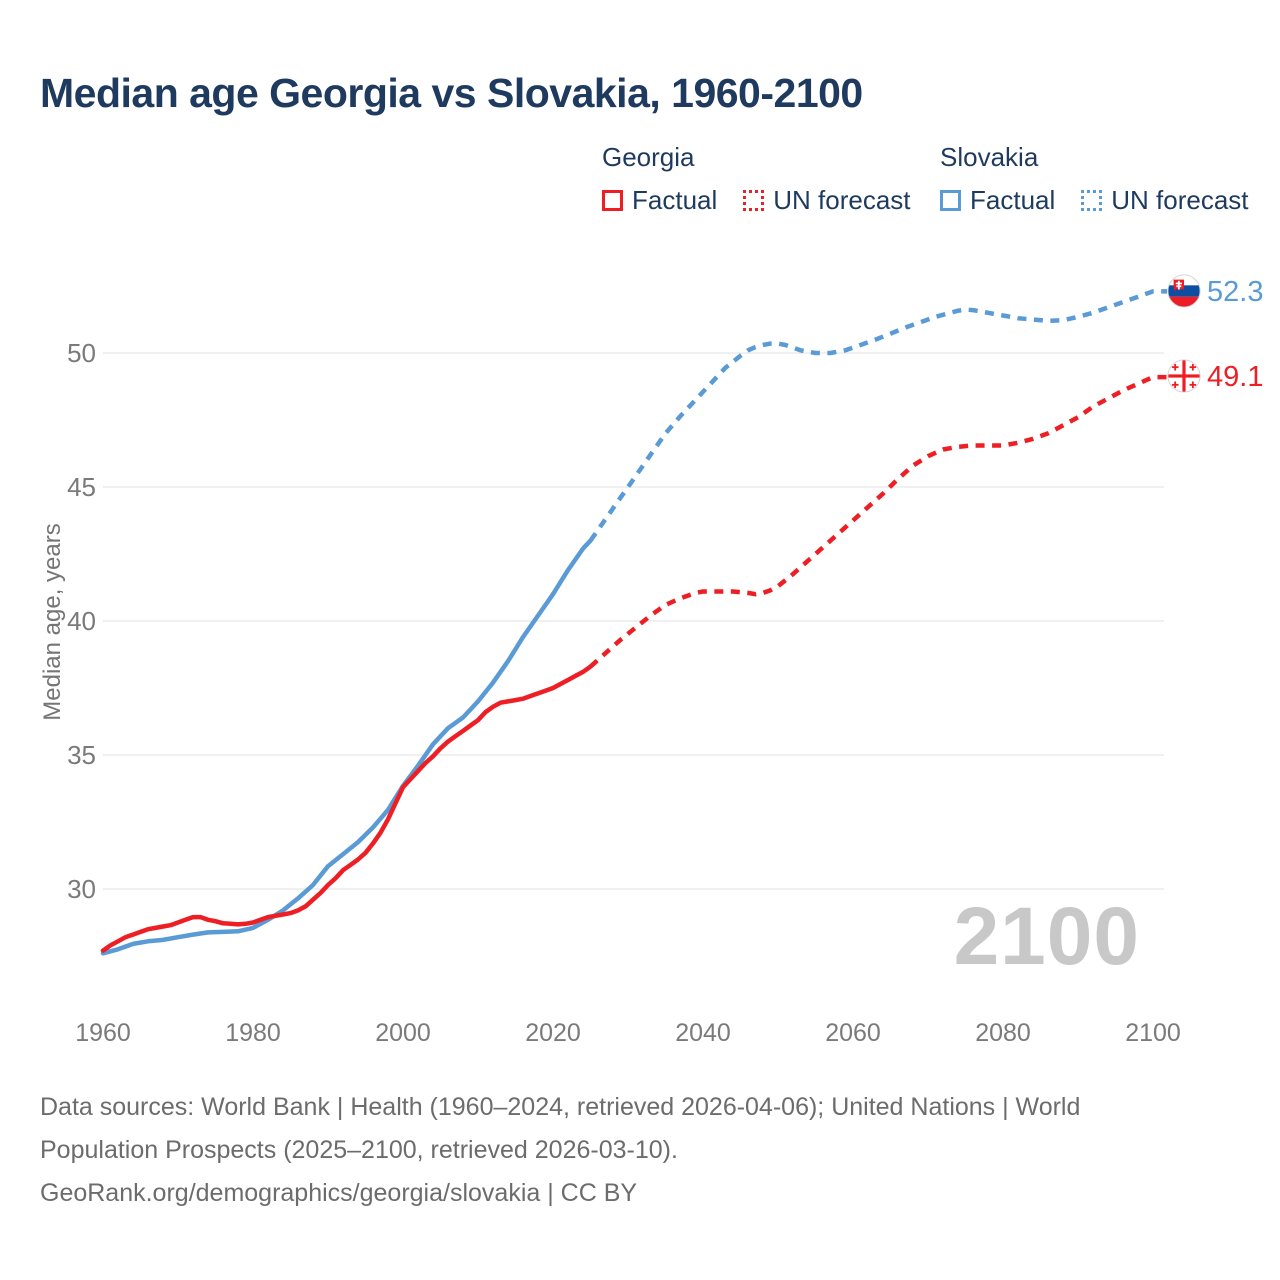 The height and width of the screenshot is (1280, 1280). What do you see at coordinates (950, 200) in the screenshot?
I see `slovakia-factual-swatch` at bounding box center [950, 200].